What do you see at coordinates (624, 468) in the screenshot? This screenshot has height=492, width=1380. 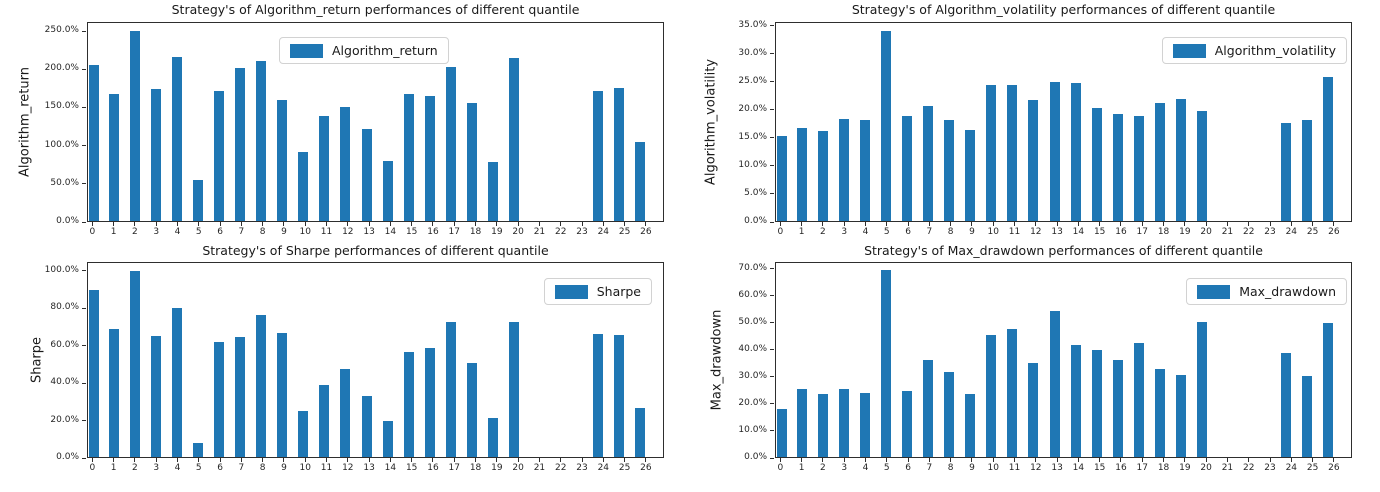 I see `x-tick-label: 25` at bounding box center [624, 468].